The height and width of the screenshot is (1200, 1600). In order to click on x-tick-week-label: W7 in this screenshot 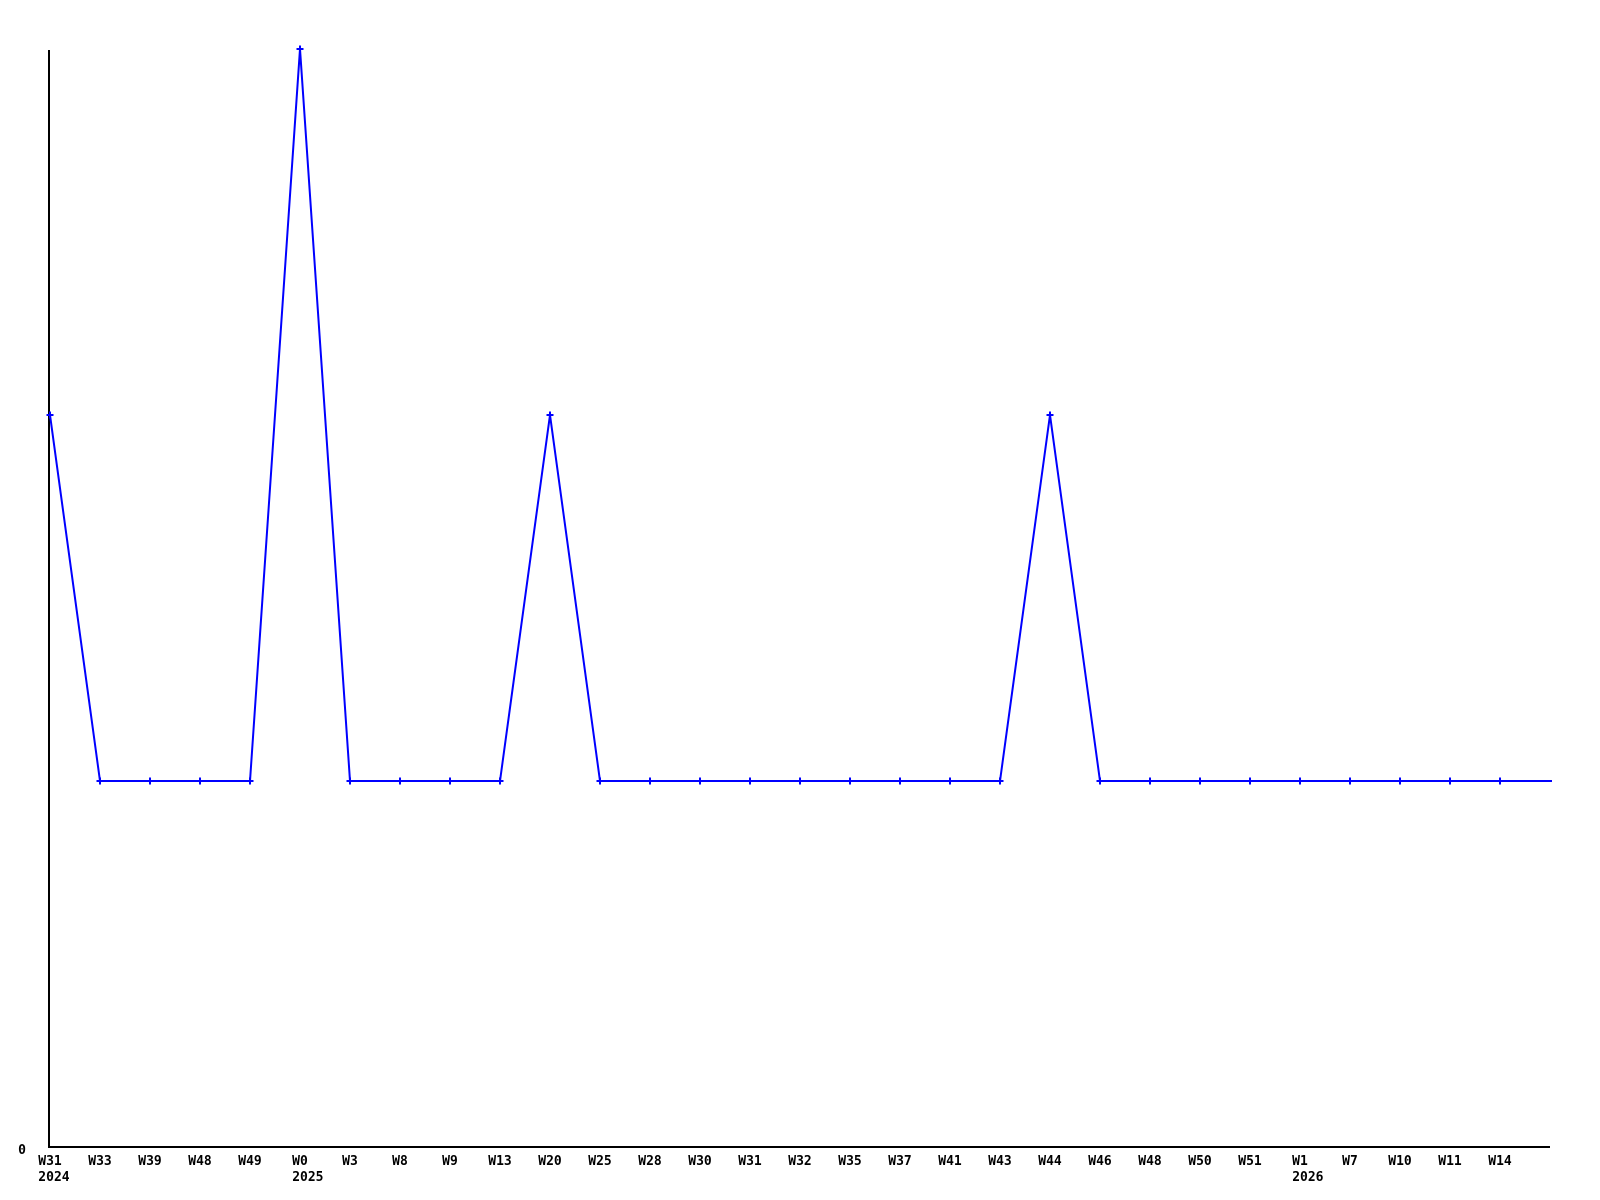, I will do `click(1350, 1161)`.